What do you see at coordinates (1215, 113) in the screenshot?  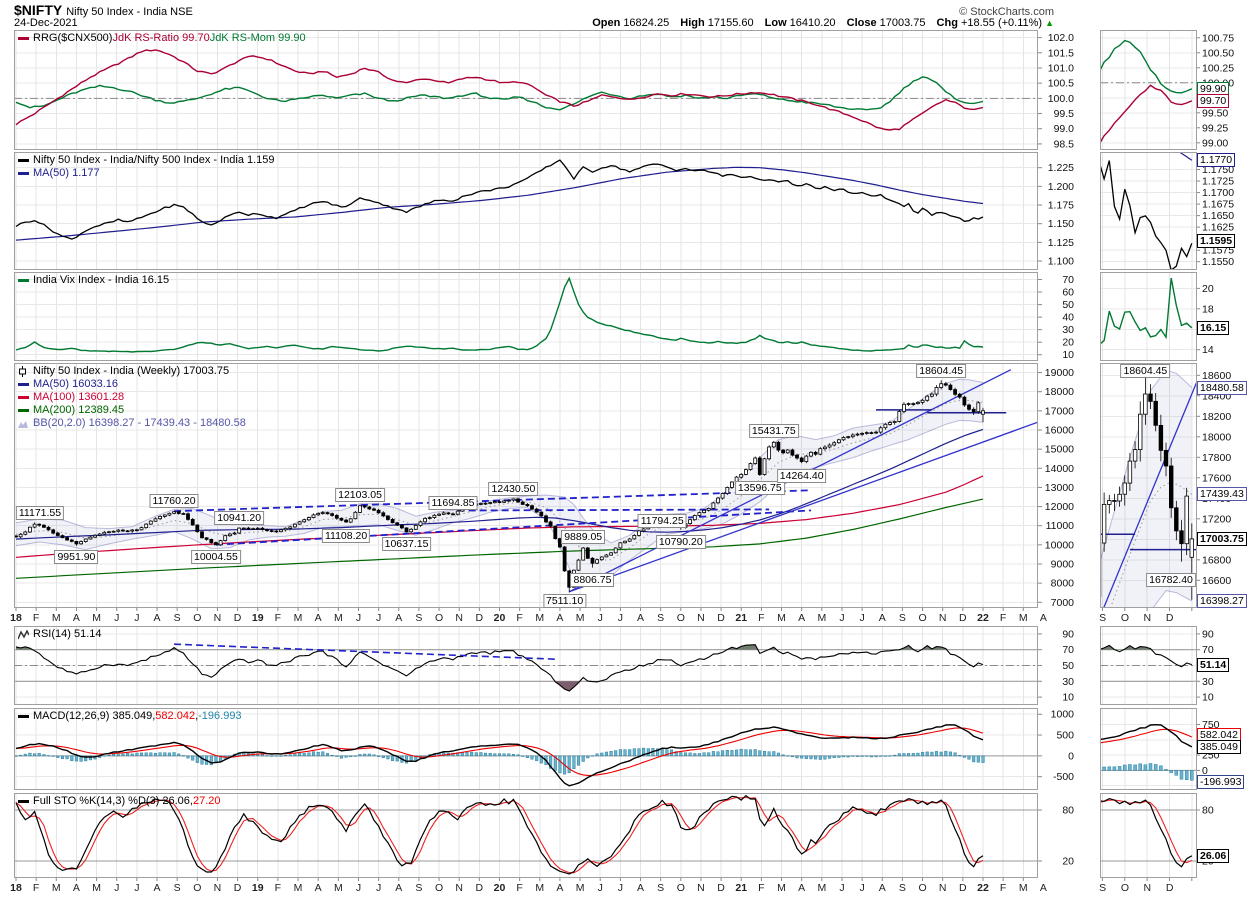 I see `y-axis-label: 99.50` at bounding box center [1215, 113].